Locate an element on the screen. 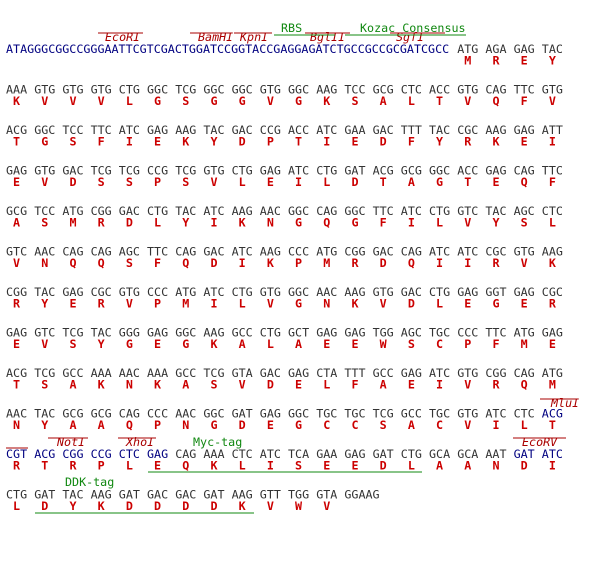 This screenshot has width=600, height=570. codon: GAA is located at coordinates (354, 130).